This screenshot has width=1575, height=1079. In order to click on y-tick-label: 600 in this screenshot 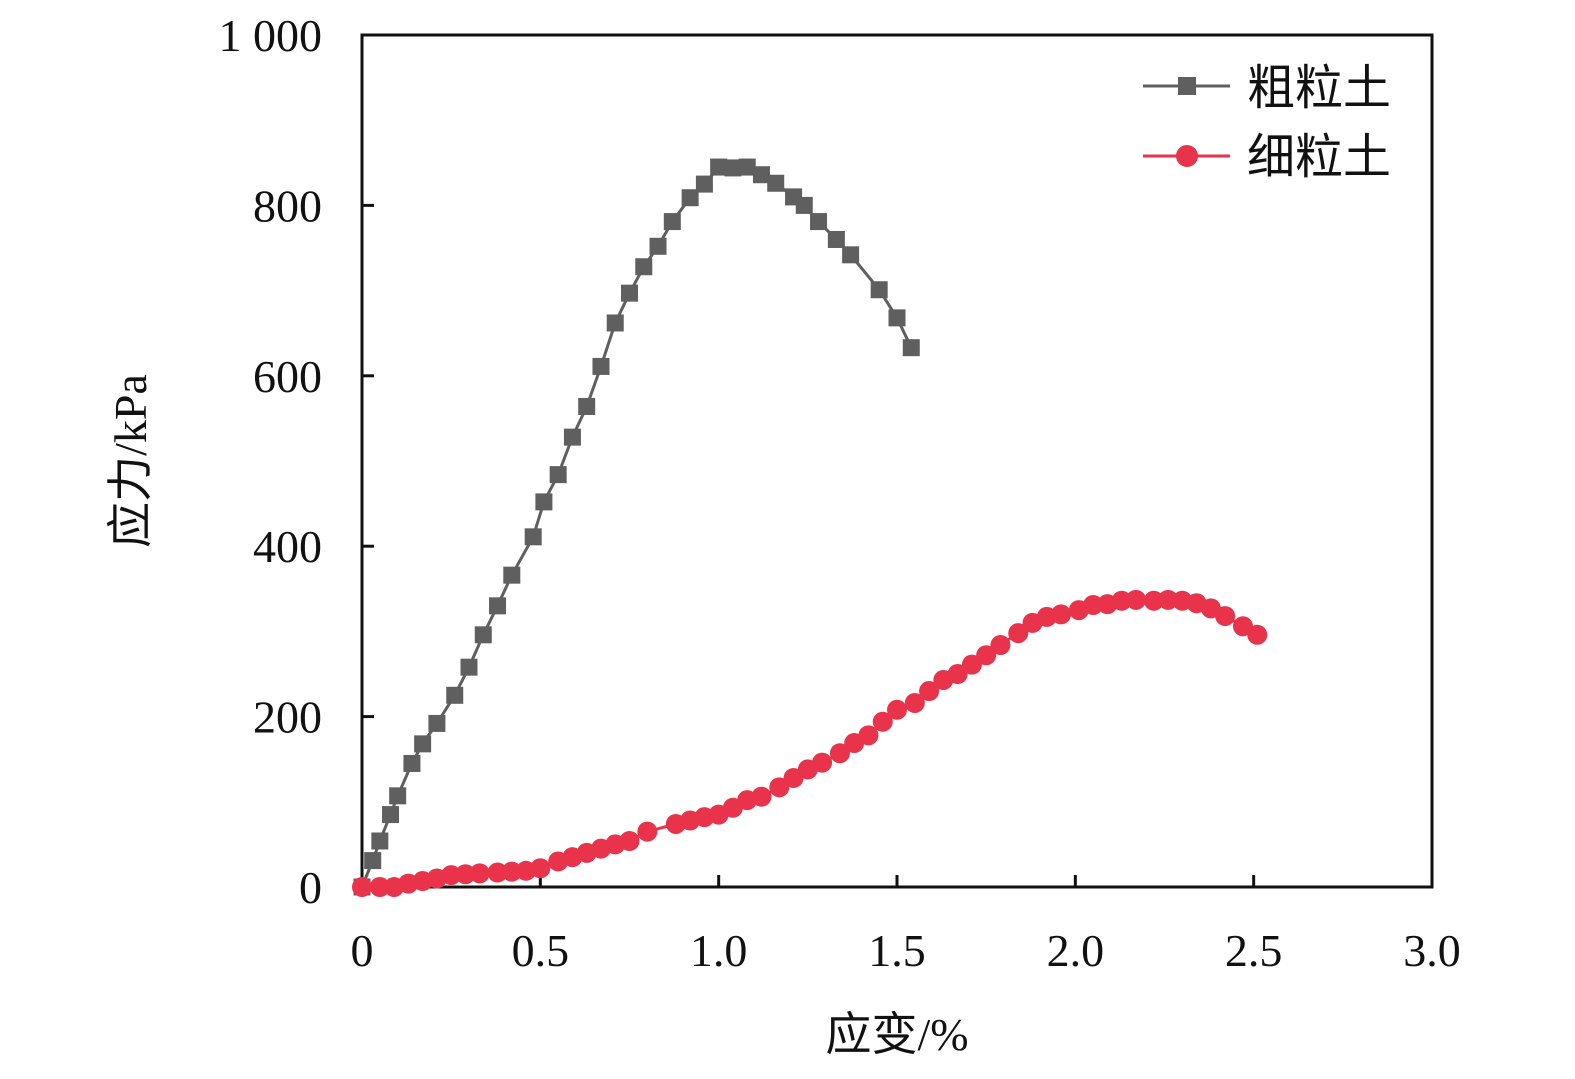, I will do `click(287, 376)`.